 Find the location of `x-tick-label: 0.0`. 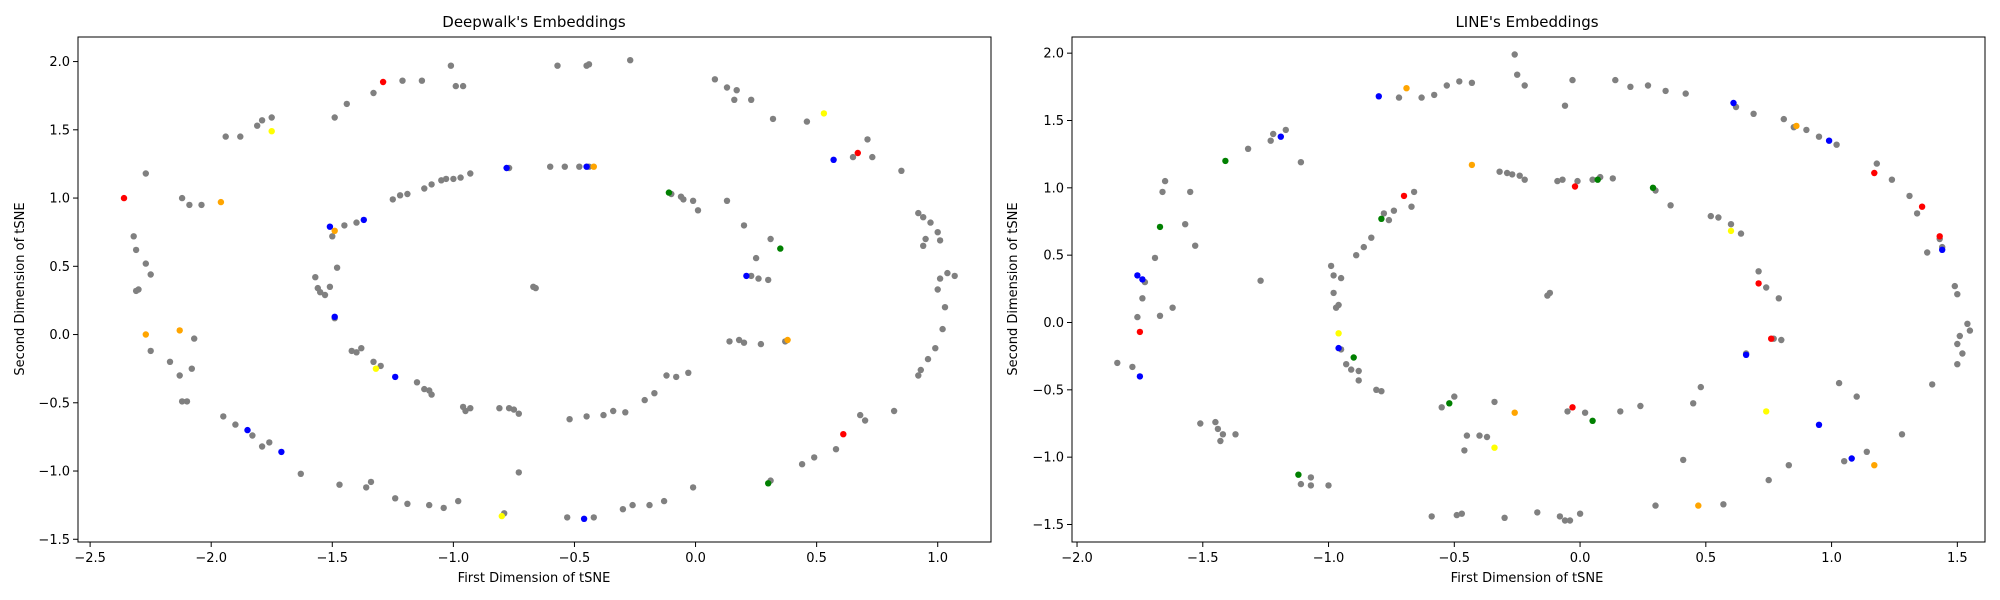

x-tick-label: 0.0 is located at coordinates (1580, 558).